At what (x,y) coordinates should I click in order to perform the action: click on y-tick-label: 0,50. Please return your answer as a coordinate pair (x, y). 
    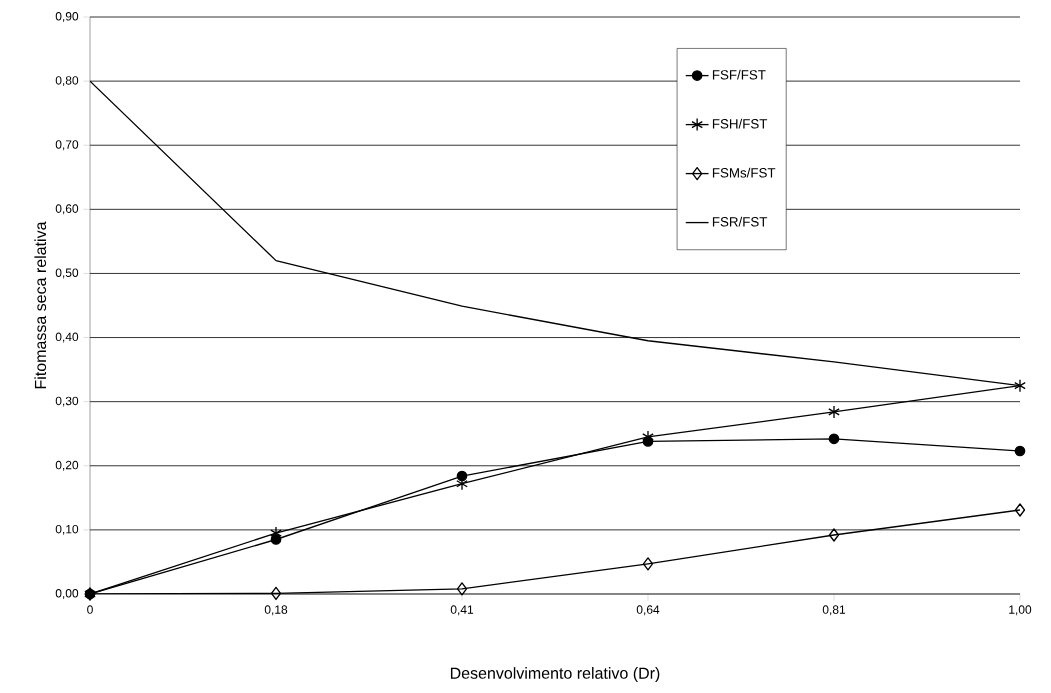
    Looking at the image, I should click on (67, 273).